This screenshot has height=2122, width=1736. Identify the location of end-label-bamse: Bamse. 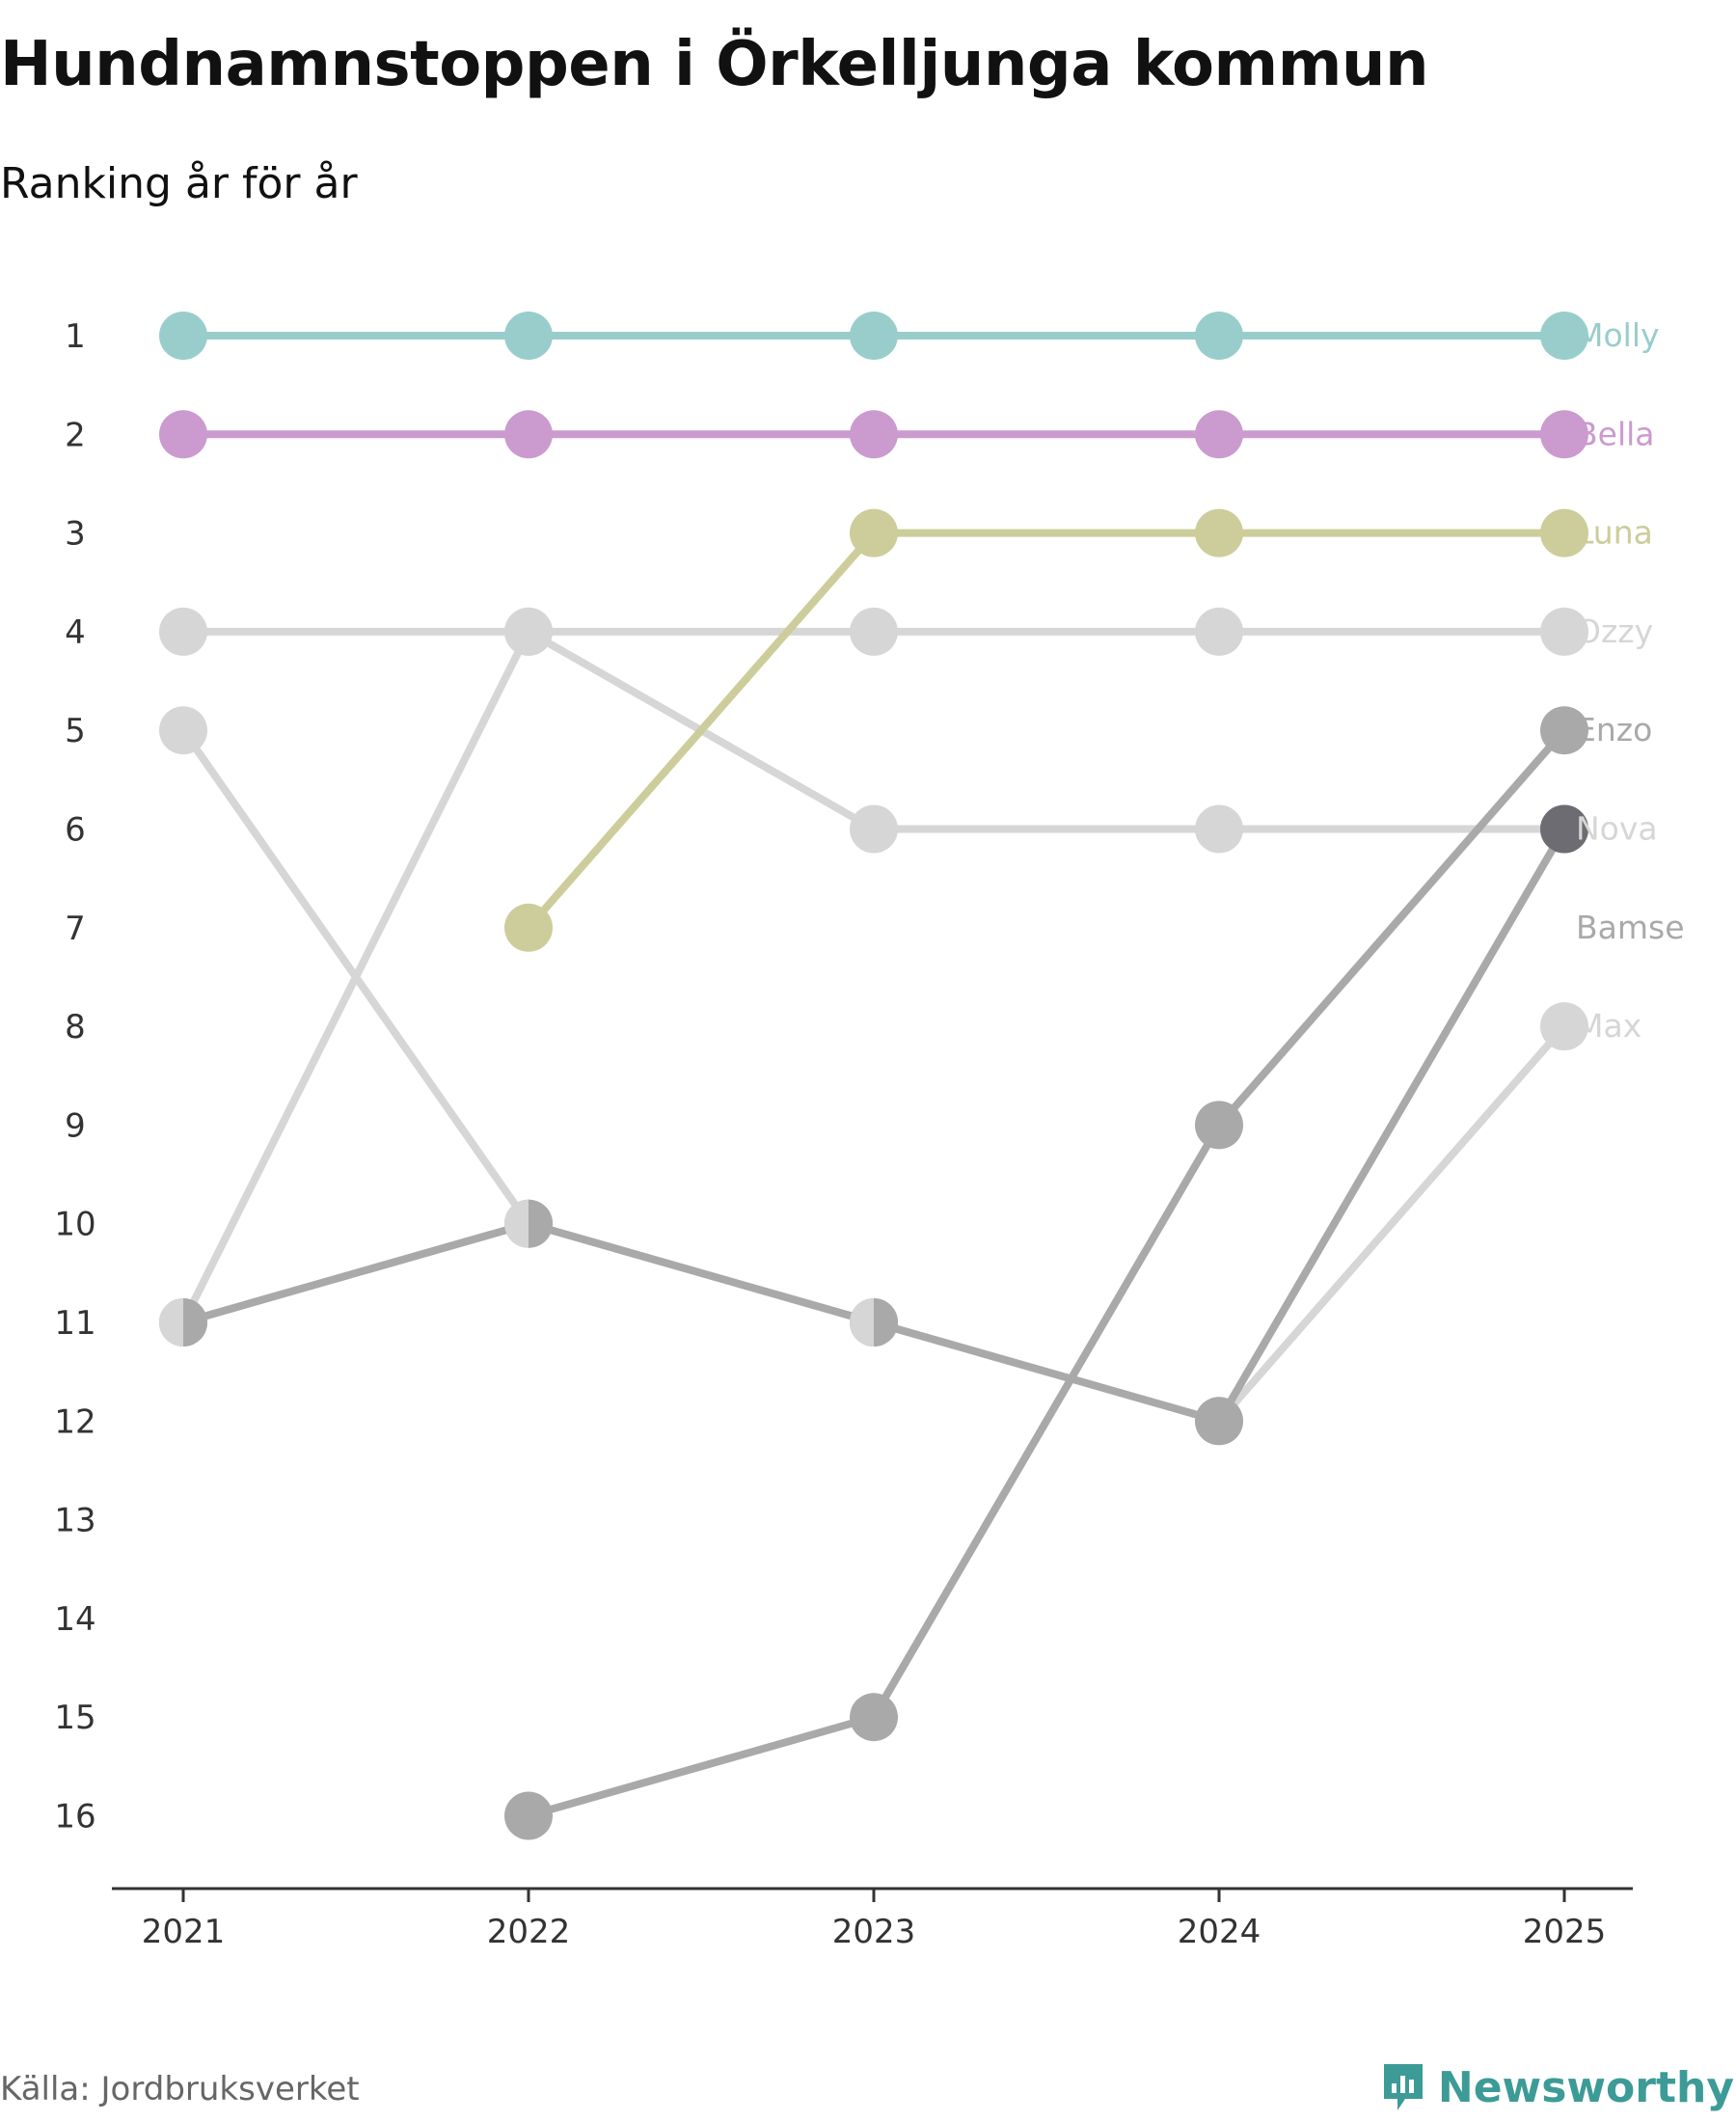
(1630, 928).